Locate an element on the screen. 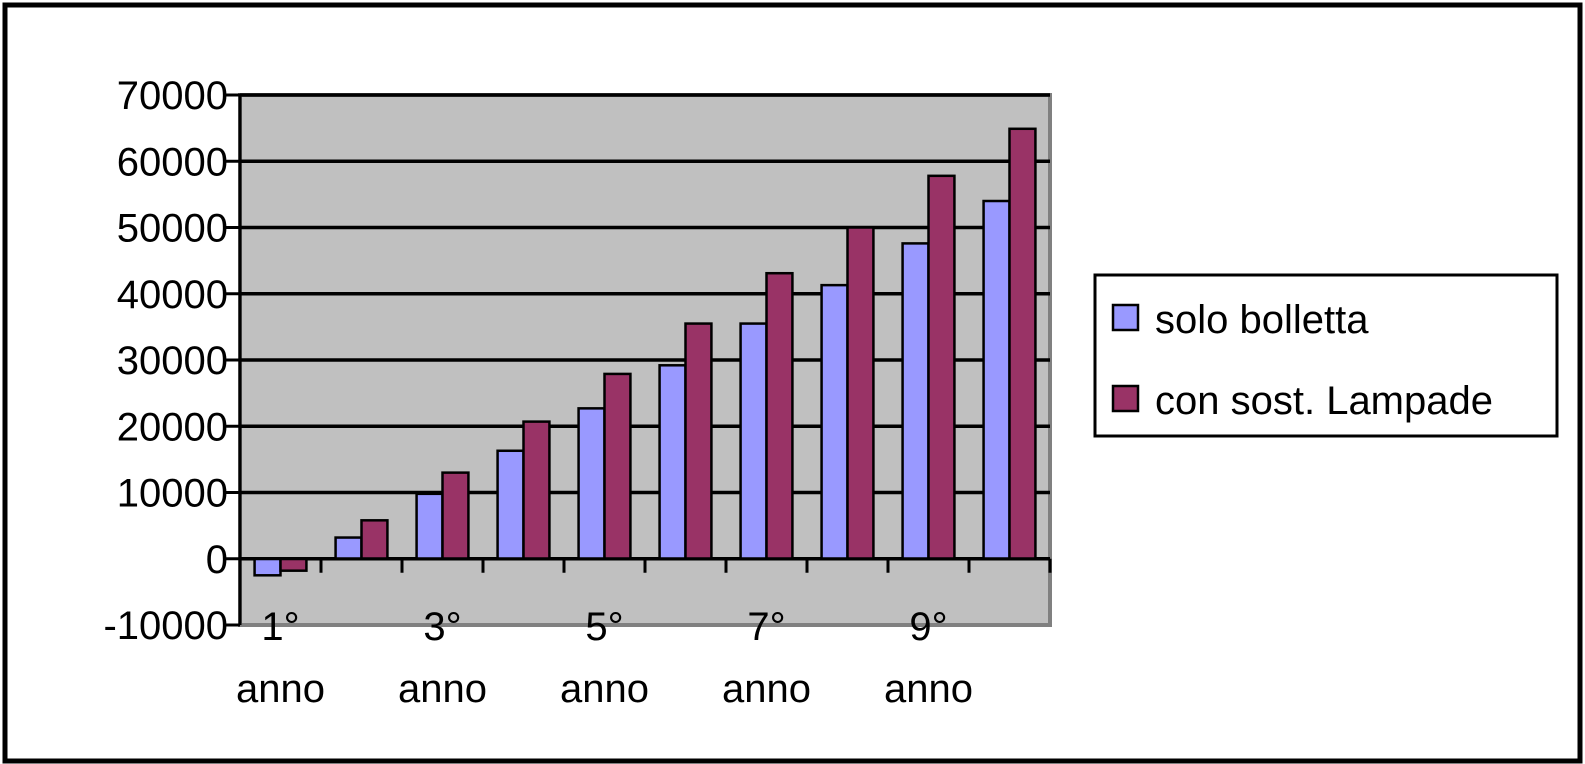 The height and width of the screenshot is (764, 1585). x-tick-label: 3° anno is located at coordinates (442, 658).